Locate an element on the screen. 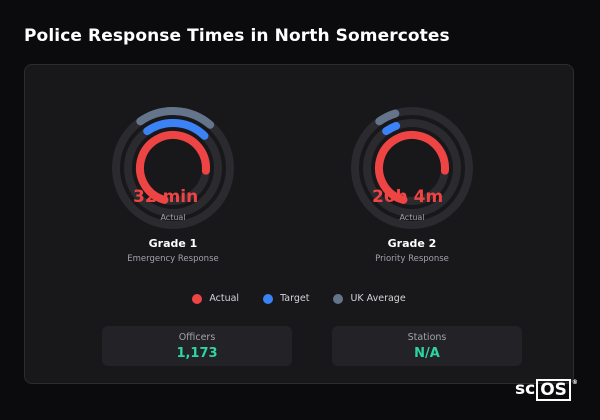  gauge-value: 20h 4m is located at coordinates (408, 197).